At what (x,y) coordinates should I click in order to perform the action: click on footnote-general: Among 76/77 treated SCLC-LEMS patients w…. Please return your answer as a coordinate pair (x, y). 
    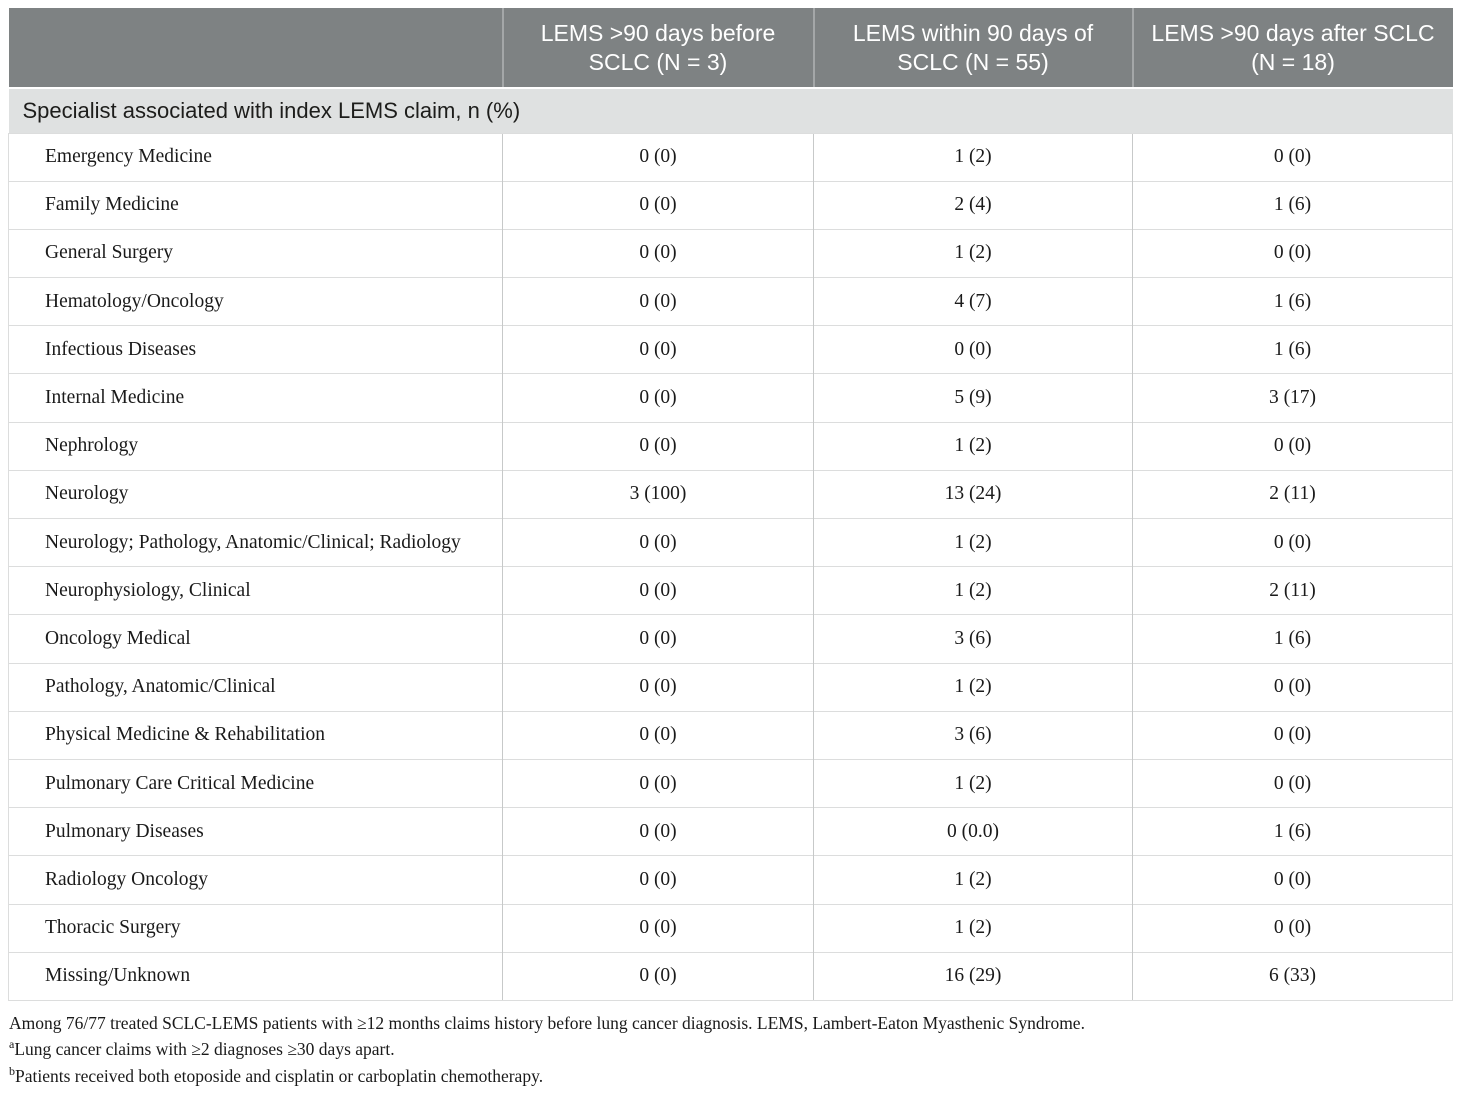
    Looking at the image, I should click on (730, 1023).